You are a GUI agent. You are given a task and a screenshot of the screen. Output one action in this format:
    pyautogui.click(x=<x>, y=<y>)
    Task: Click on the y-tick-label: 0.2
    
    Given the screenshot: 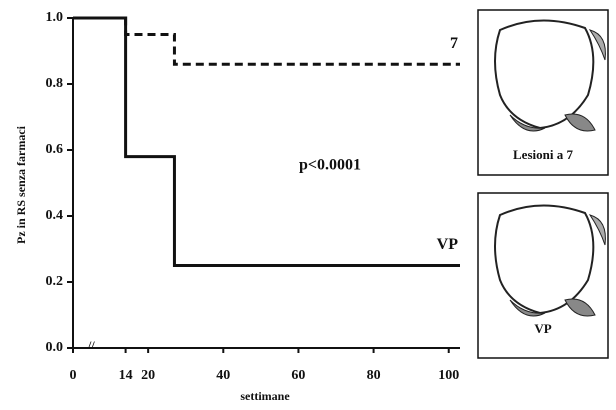 What is the action you would take?
    pyautogui.click(x=55, y=281)
    